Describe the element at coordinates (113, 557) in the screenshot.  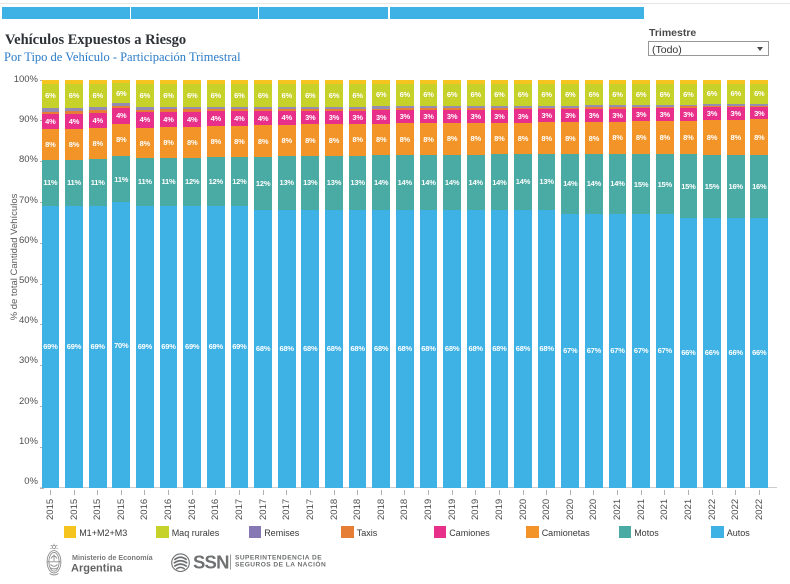
I see `svg-text: Ministerio de Economía` at that location.